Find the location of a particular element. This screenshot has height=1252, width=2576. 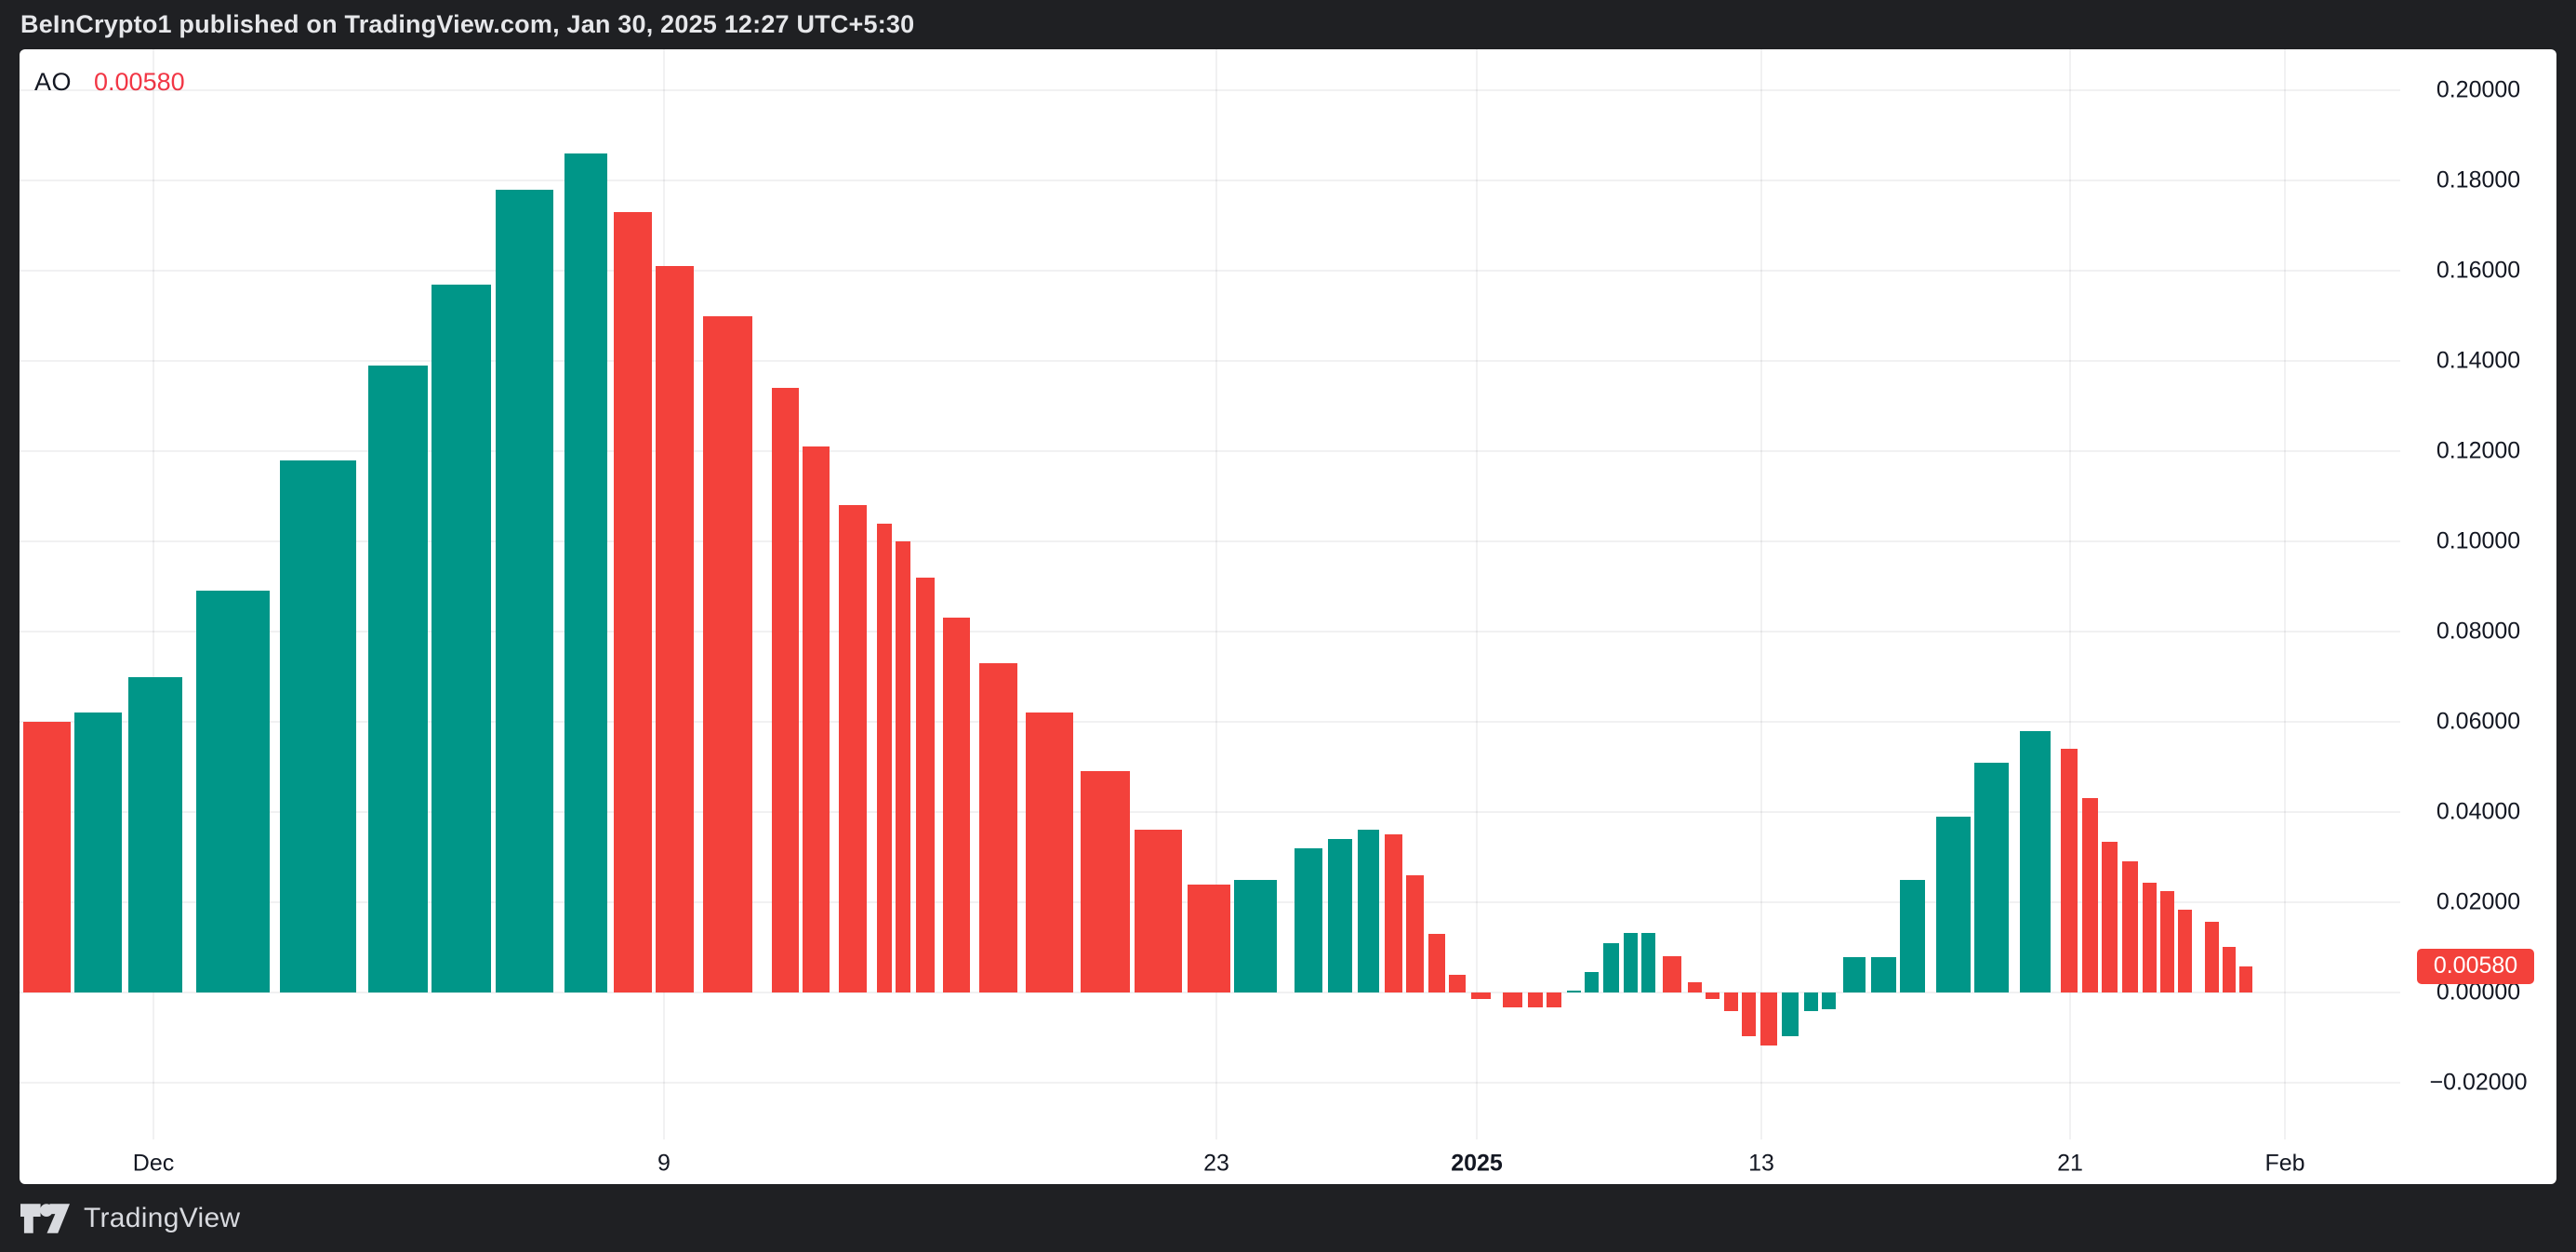

indicator-value: 0.00580 is located at coordinates (139, 82).